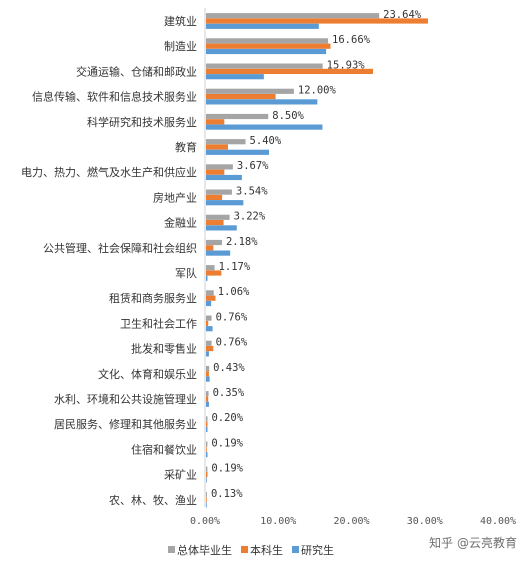 The width and height of the screenshot is (528, 564). What do you see at coordinates (473, 542) in the screenshot?
I see `watermark: 知乎 @云亮教育` at bounding box center [473, 542].